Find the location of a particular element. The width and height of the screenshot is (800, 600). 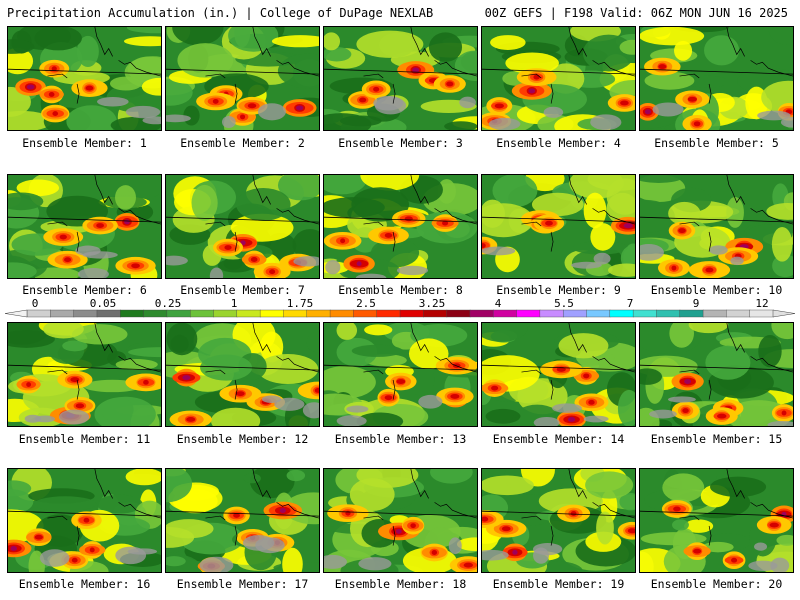

member-label-17: Ensemble Member: 17 is located at coordinates (242, 584).